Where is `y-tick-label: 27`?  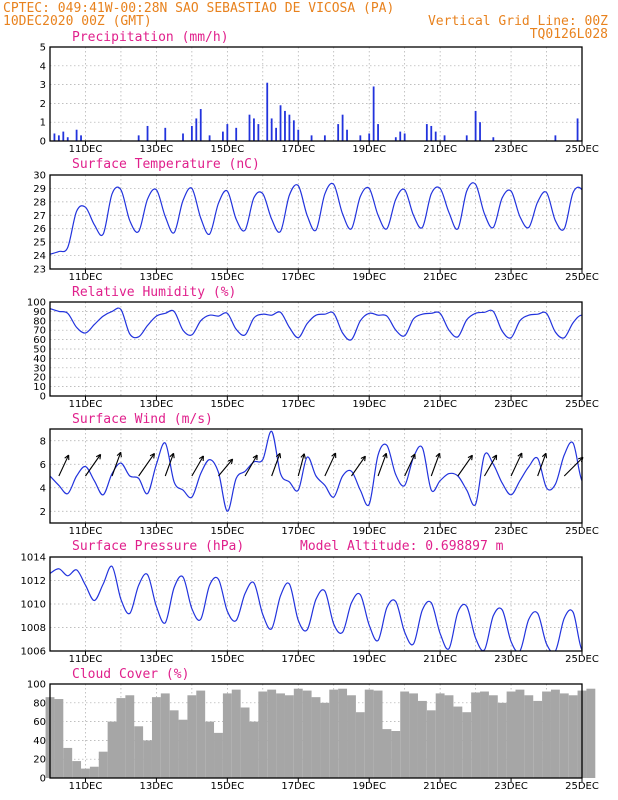
y-tick-label: 27 is located at coordinates (39, 216).